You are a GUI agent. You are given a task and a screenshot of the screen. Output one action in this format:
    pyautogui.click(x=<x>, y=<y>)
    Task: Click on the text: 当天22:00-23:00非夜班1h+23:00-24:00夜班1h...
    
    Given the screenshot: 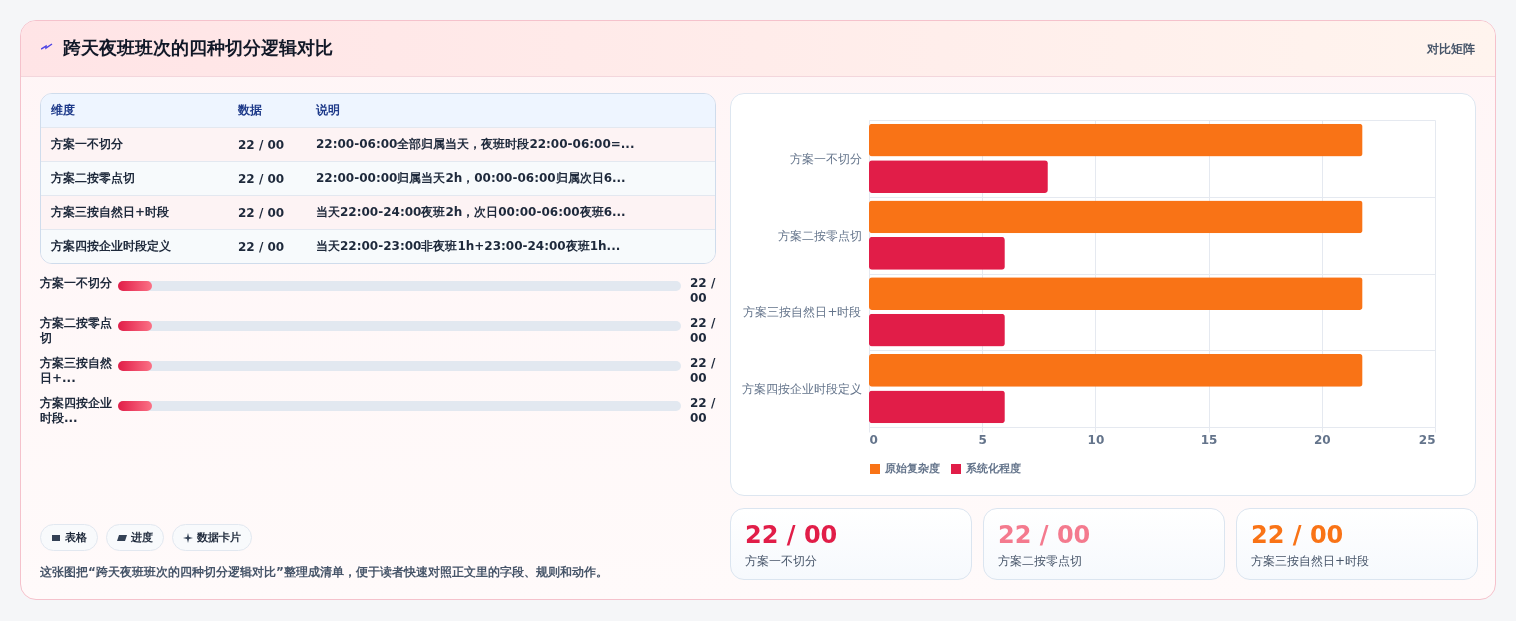 What is the action you would take?
    pyautogui.click(x=469, y=246)
    